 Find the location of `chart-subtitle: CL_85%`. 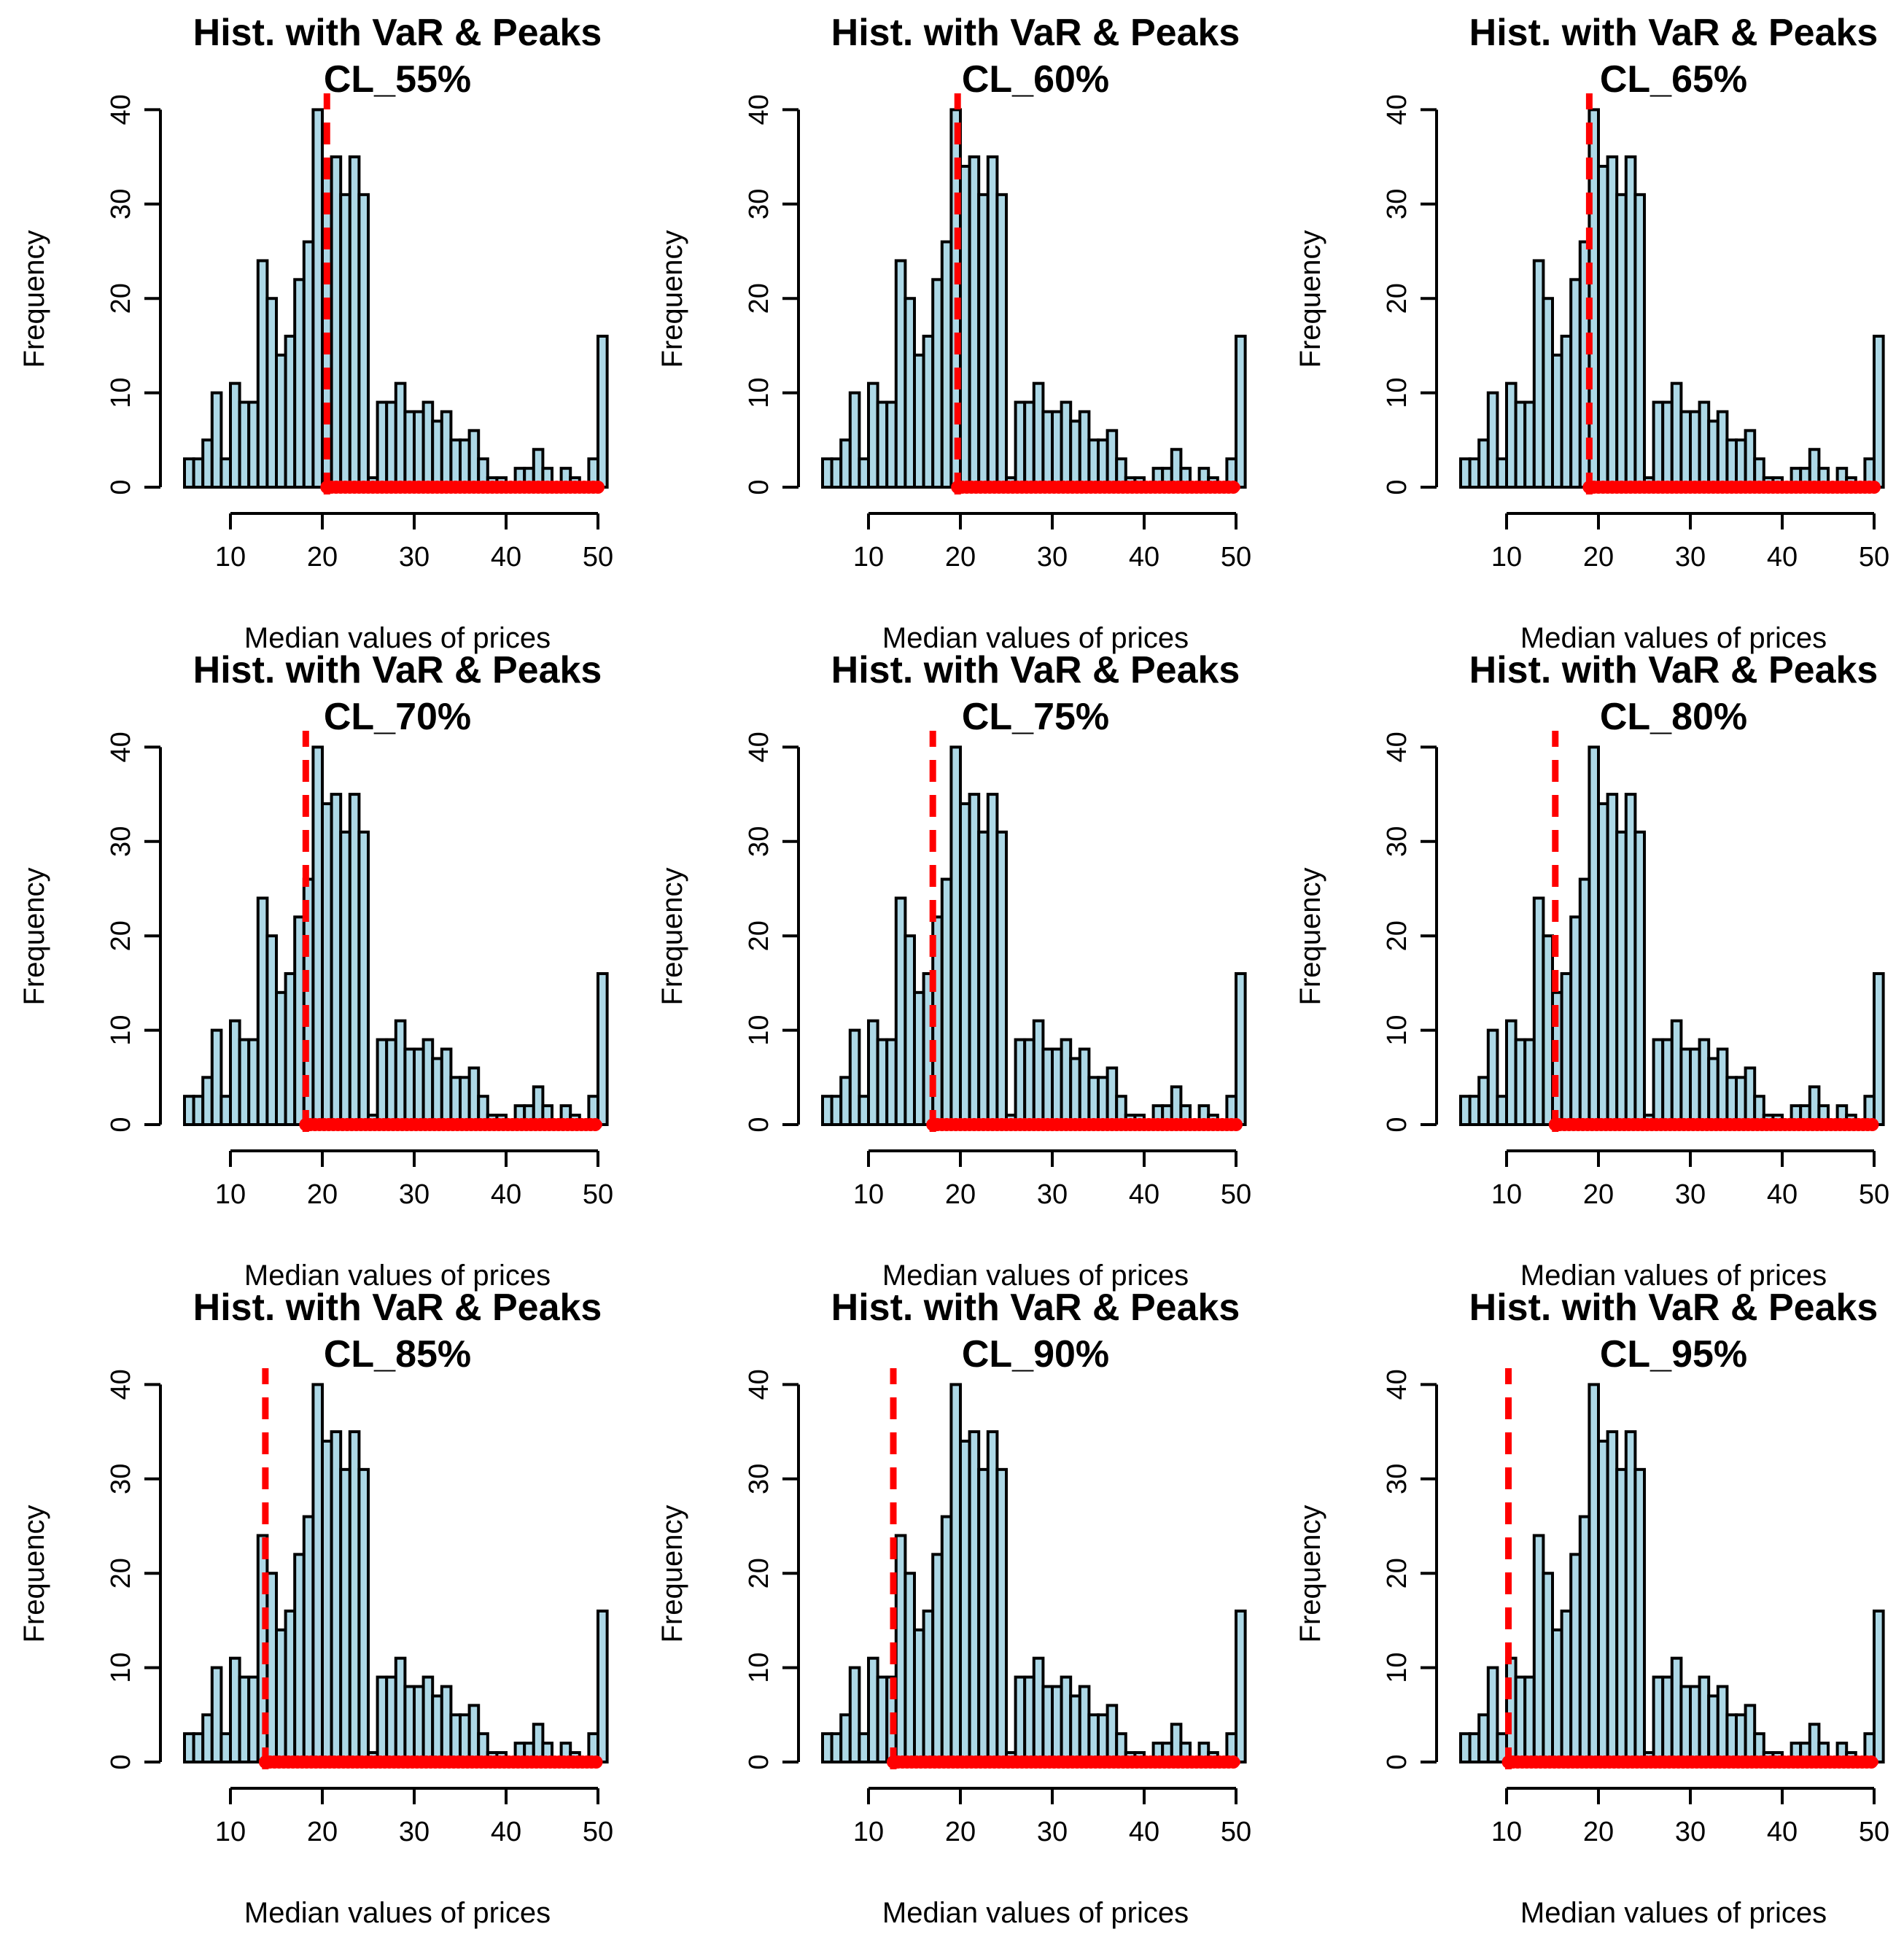

chart-subtitle: CL_85% is located at coordinates (397, 1354).